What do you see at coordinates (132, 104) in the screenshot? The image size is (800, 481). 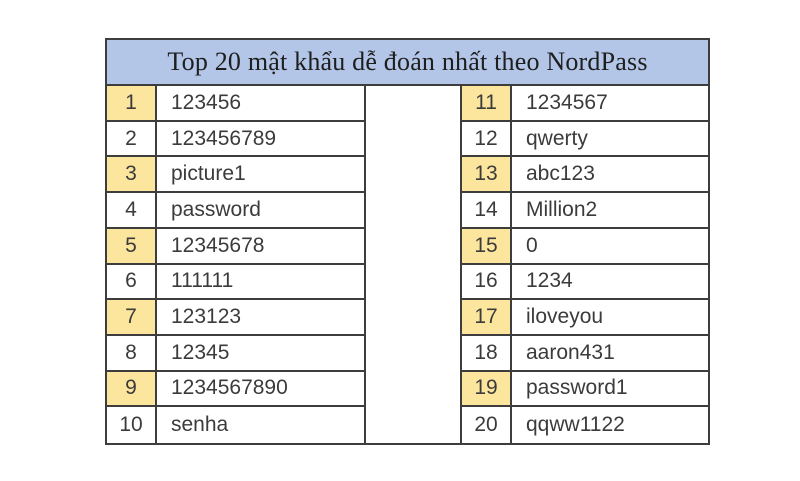 I see `rank-cell: 1` at bounding box center [132, 104].